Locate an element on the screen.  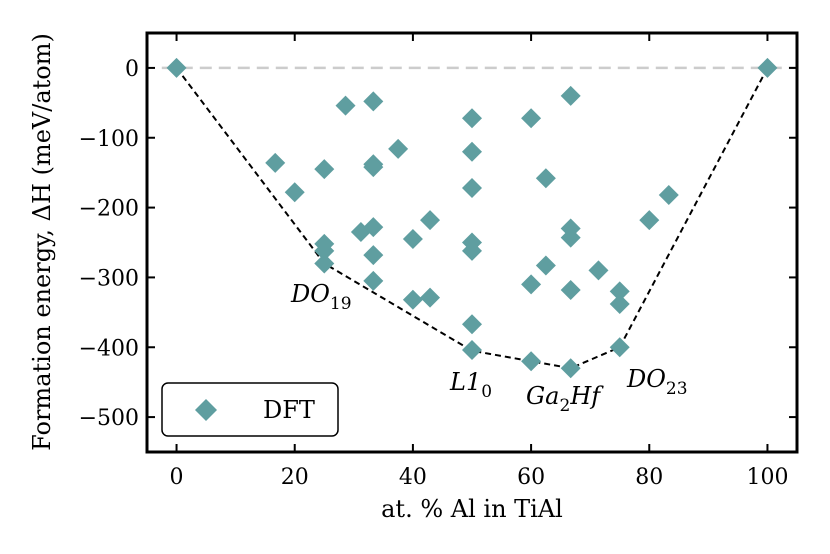
annotation-do19: DO19 is located at coordinates (321, 297).